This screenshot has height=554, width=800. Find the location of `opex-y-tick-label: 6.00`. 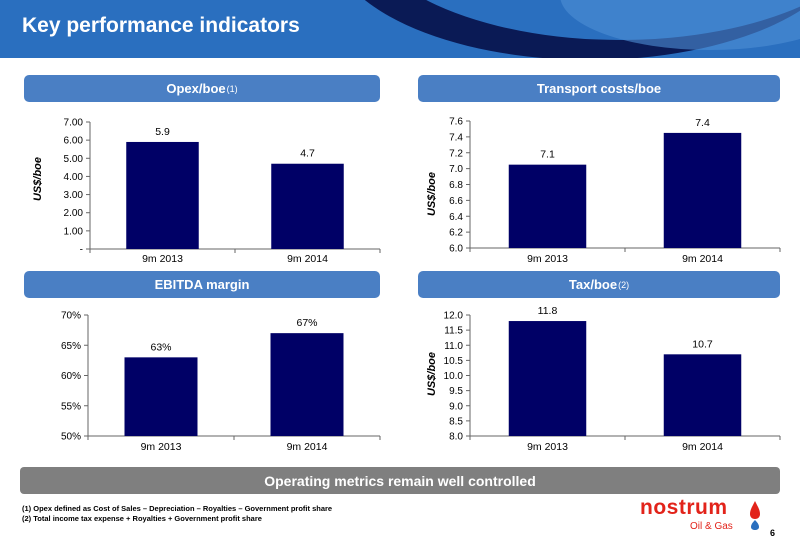

opex-y-tick-label: 6.00 is located at coordinates (74, 141).